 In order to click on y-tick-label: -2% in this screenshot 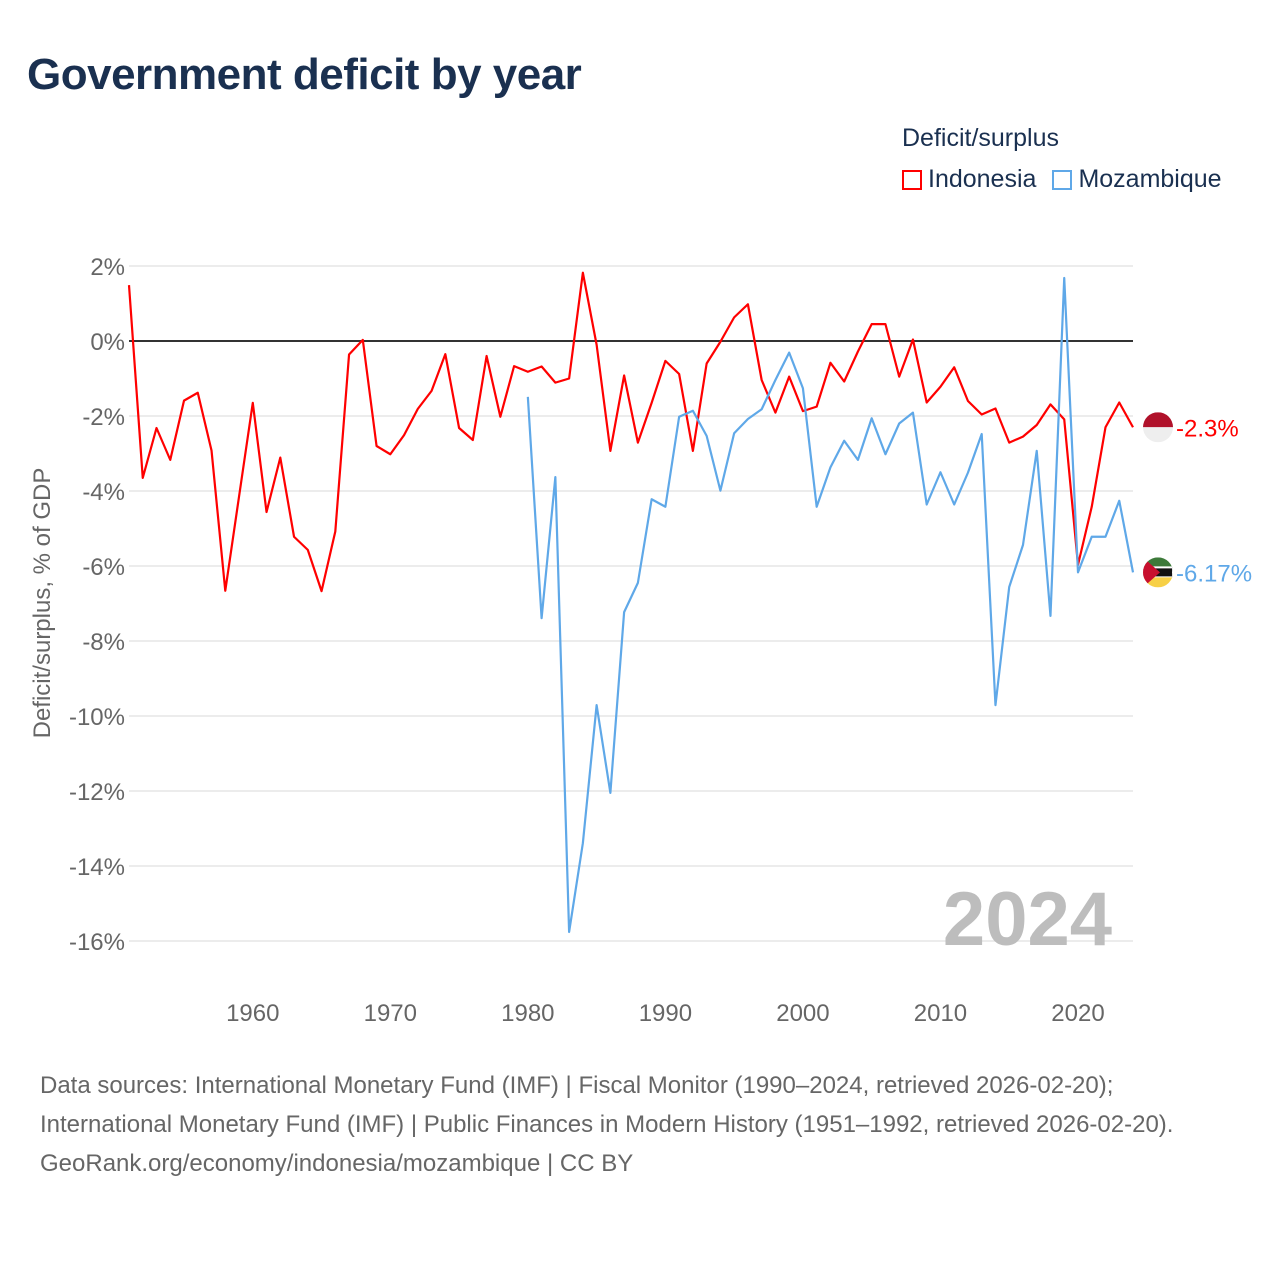, I will do `click(103, 417)`.